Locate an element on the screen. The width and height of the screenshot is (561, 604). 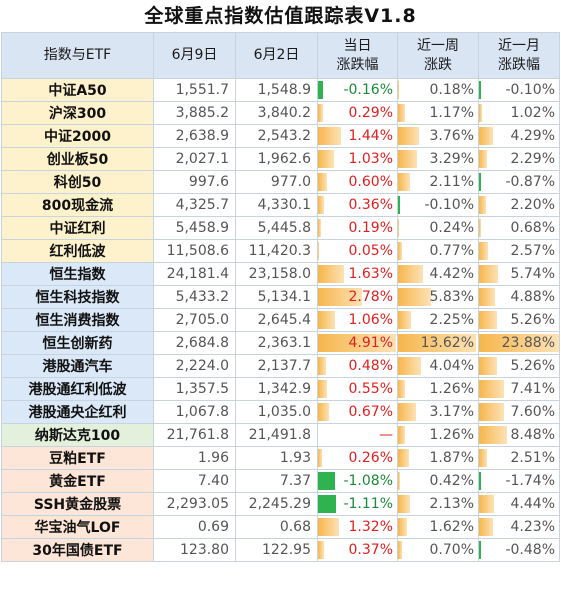
change-value: 0.67% is located at coordinates (370, 412).